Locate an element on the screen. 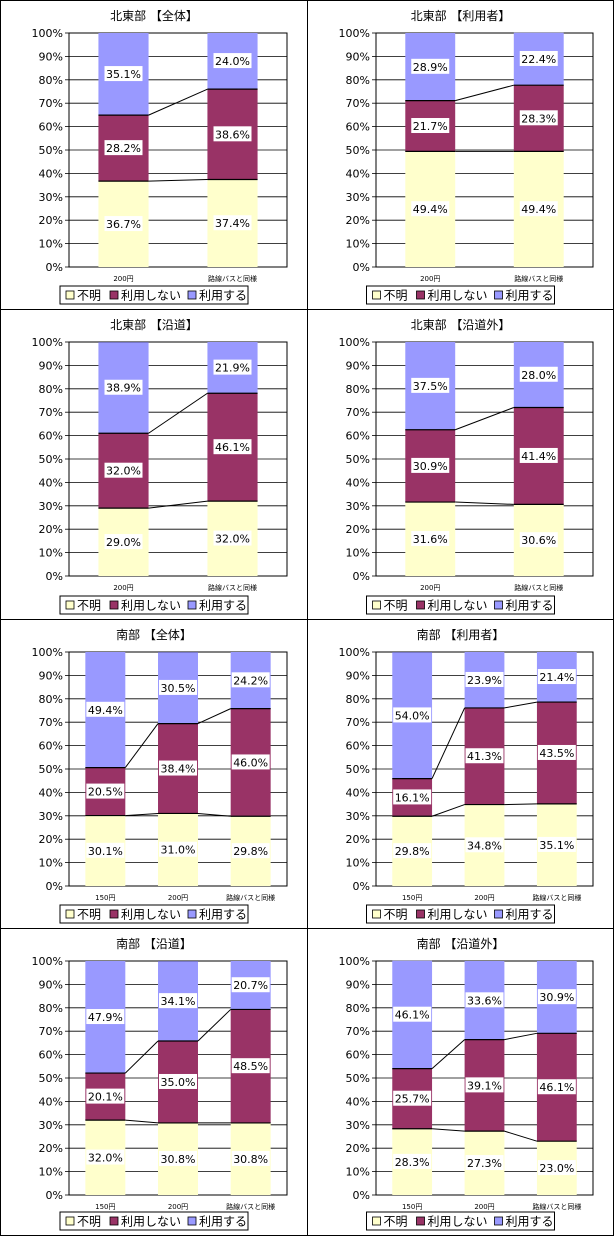  data-label: 28.3% is located at coordinates (538, 118).